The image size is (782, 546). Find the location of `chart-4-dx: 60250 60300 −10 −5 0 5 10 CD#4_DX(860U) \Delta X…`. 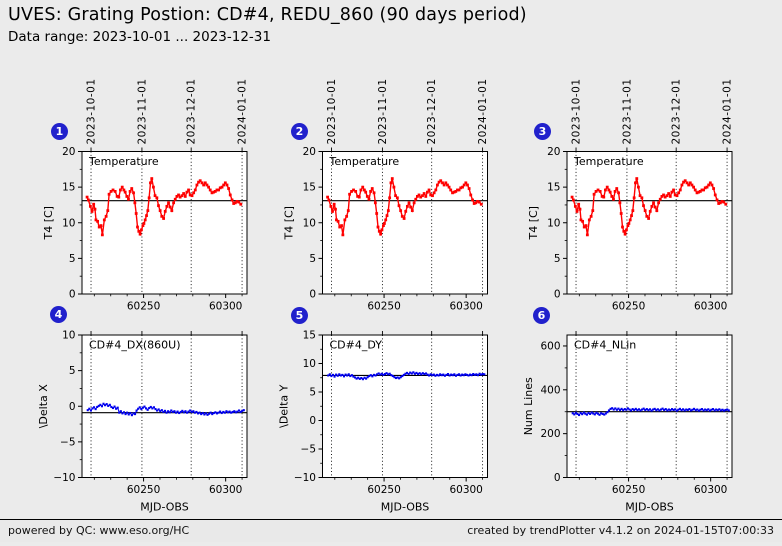

chart-4-dx: 60250 60300 −10 −5 0 5 10 CD#4_DX(860U) \Delta X… is located at coordinates (142, 422).